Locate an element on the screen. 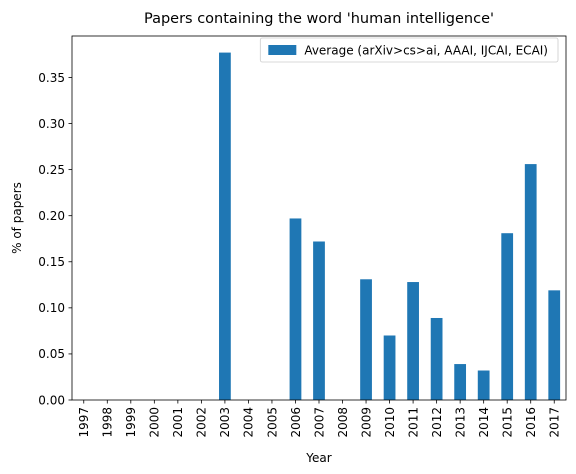  x-tick-label: 2014 is located at coordinates (484, 422).